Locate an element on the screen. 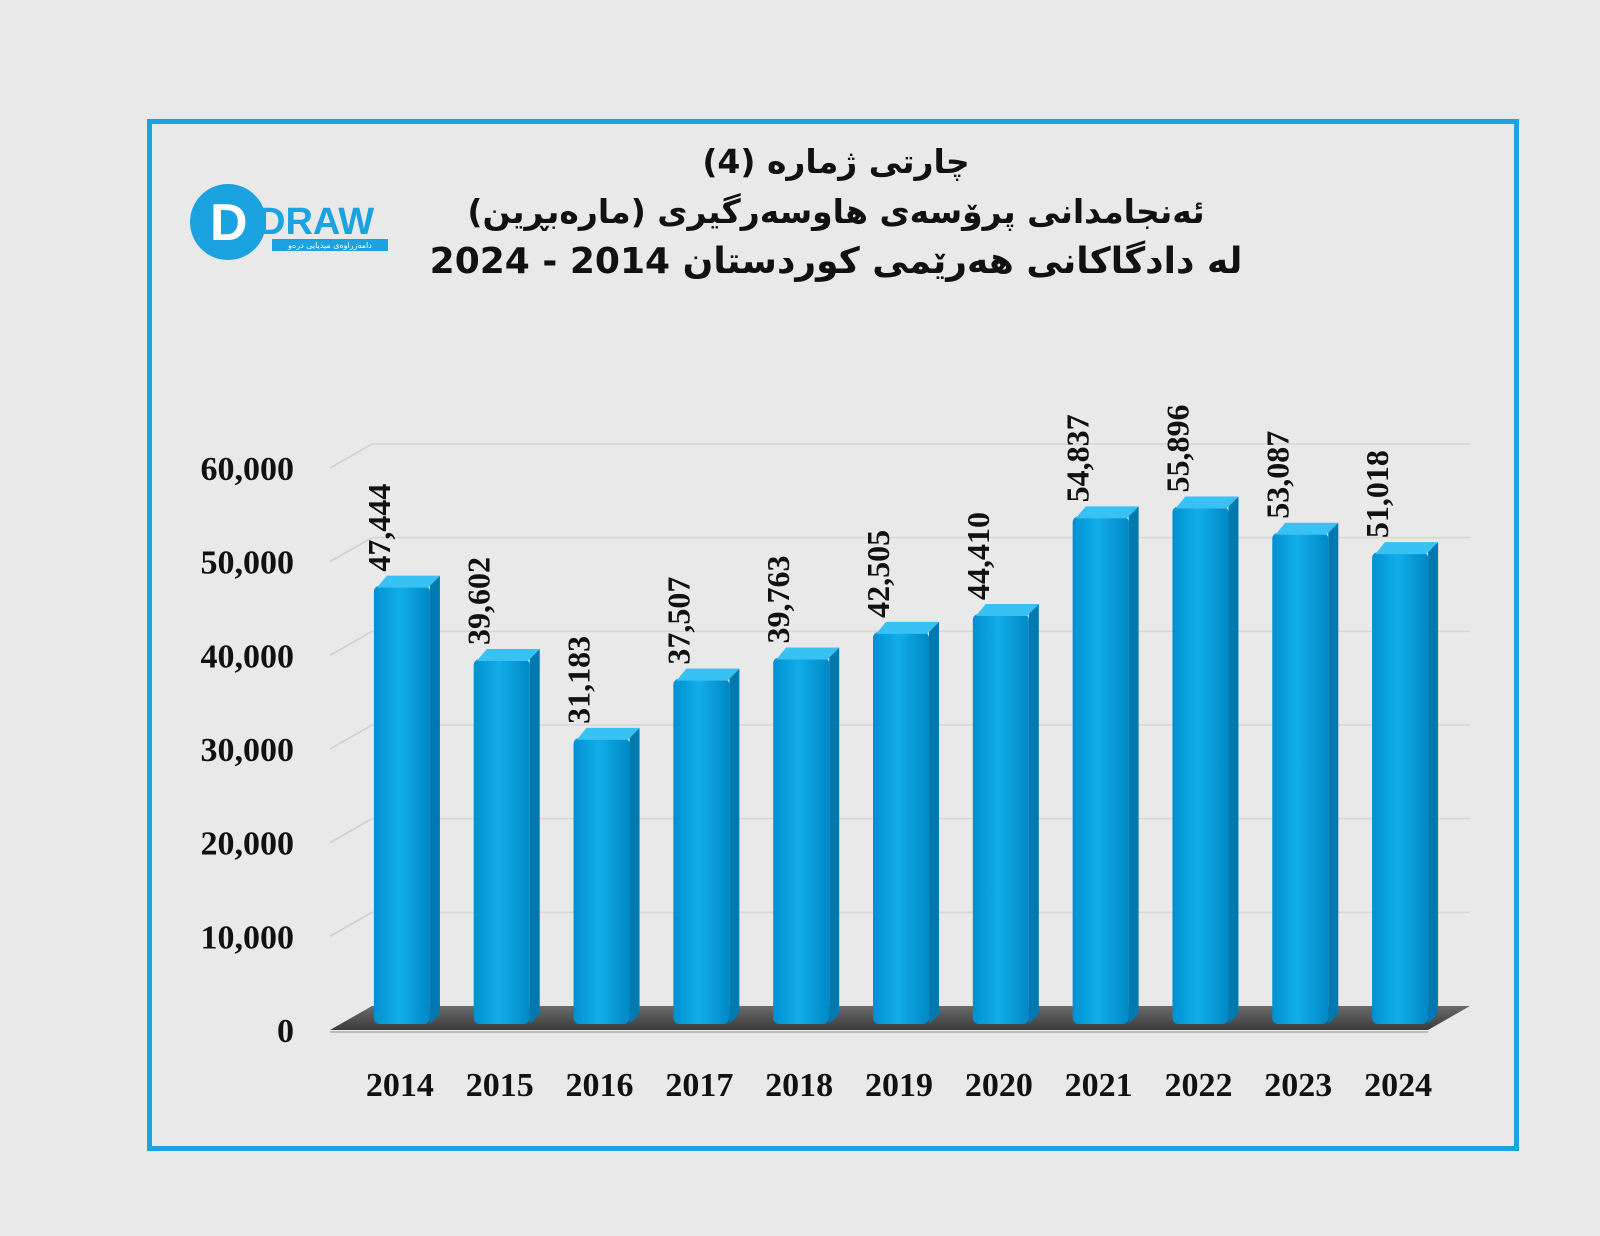 Image resolution: width=1600 pixels, height=1236 pixels. data-label: 54,837 is located at coordinates (1078, 458).